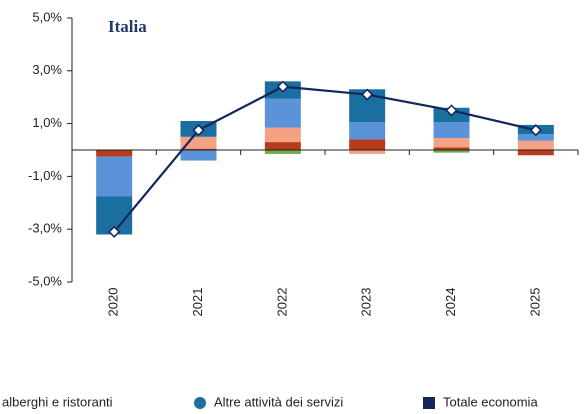 The width and height of the screenshot is (584, 414). Describe the element at coordinates (45, 280) in the screenshot. I see `y-tick-label: -5,0%` at that location.